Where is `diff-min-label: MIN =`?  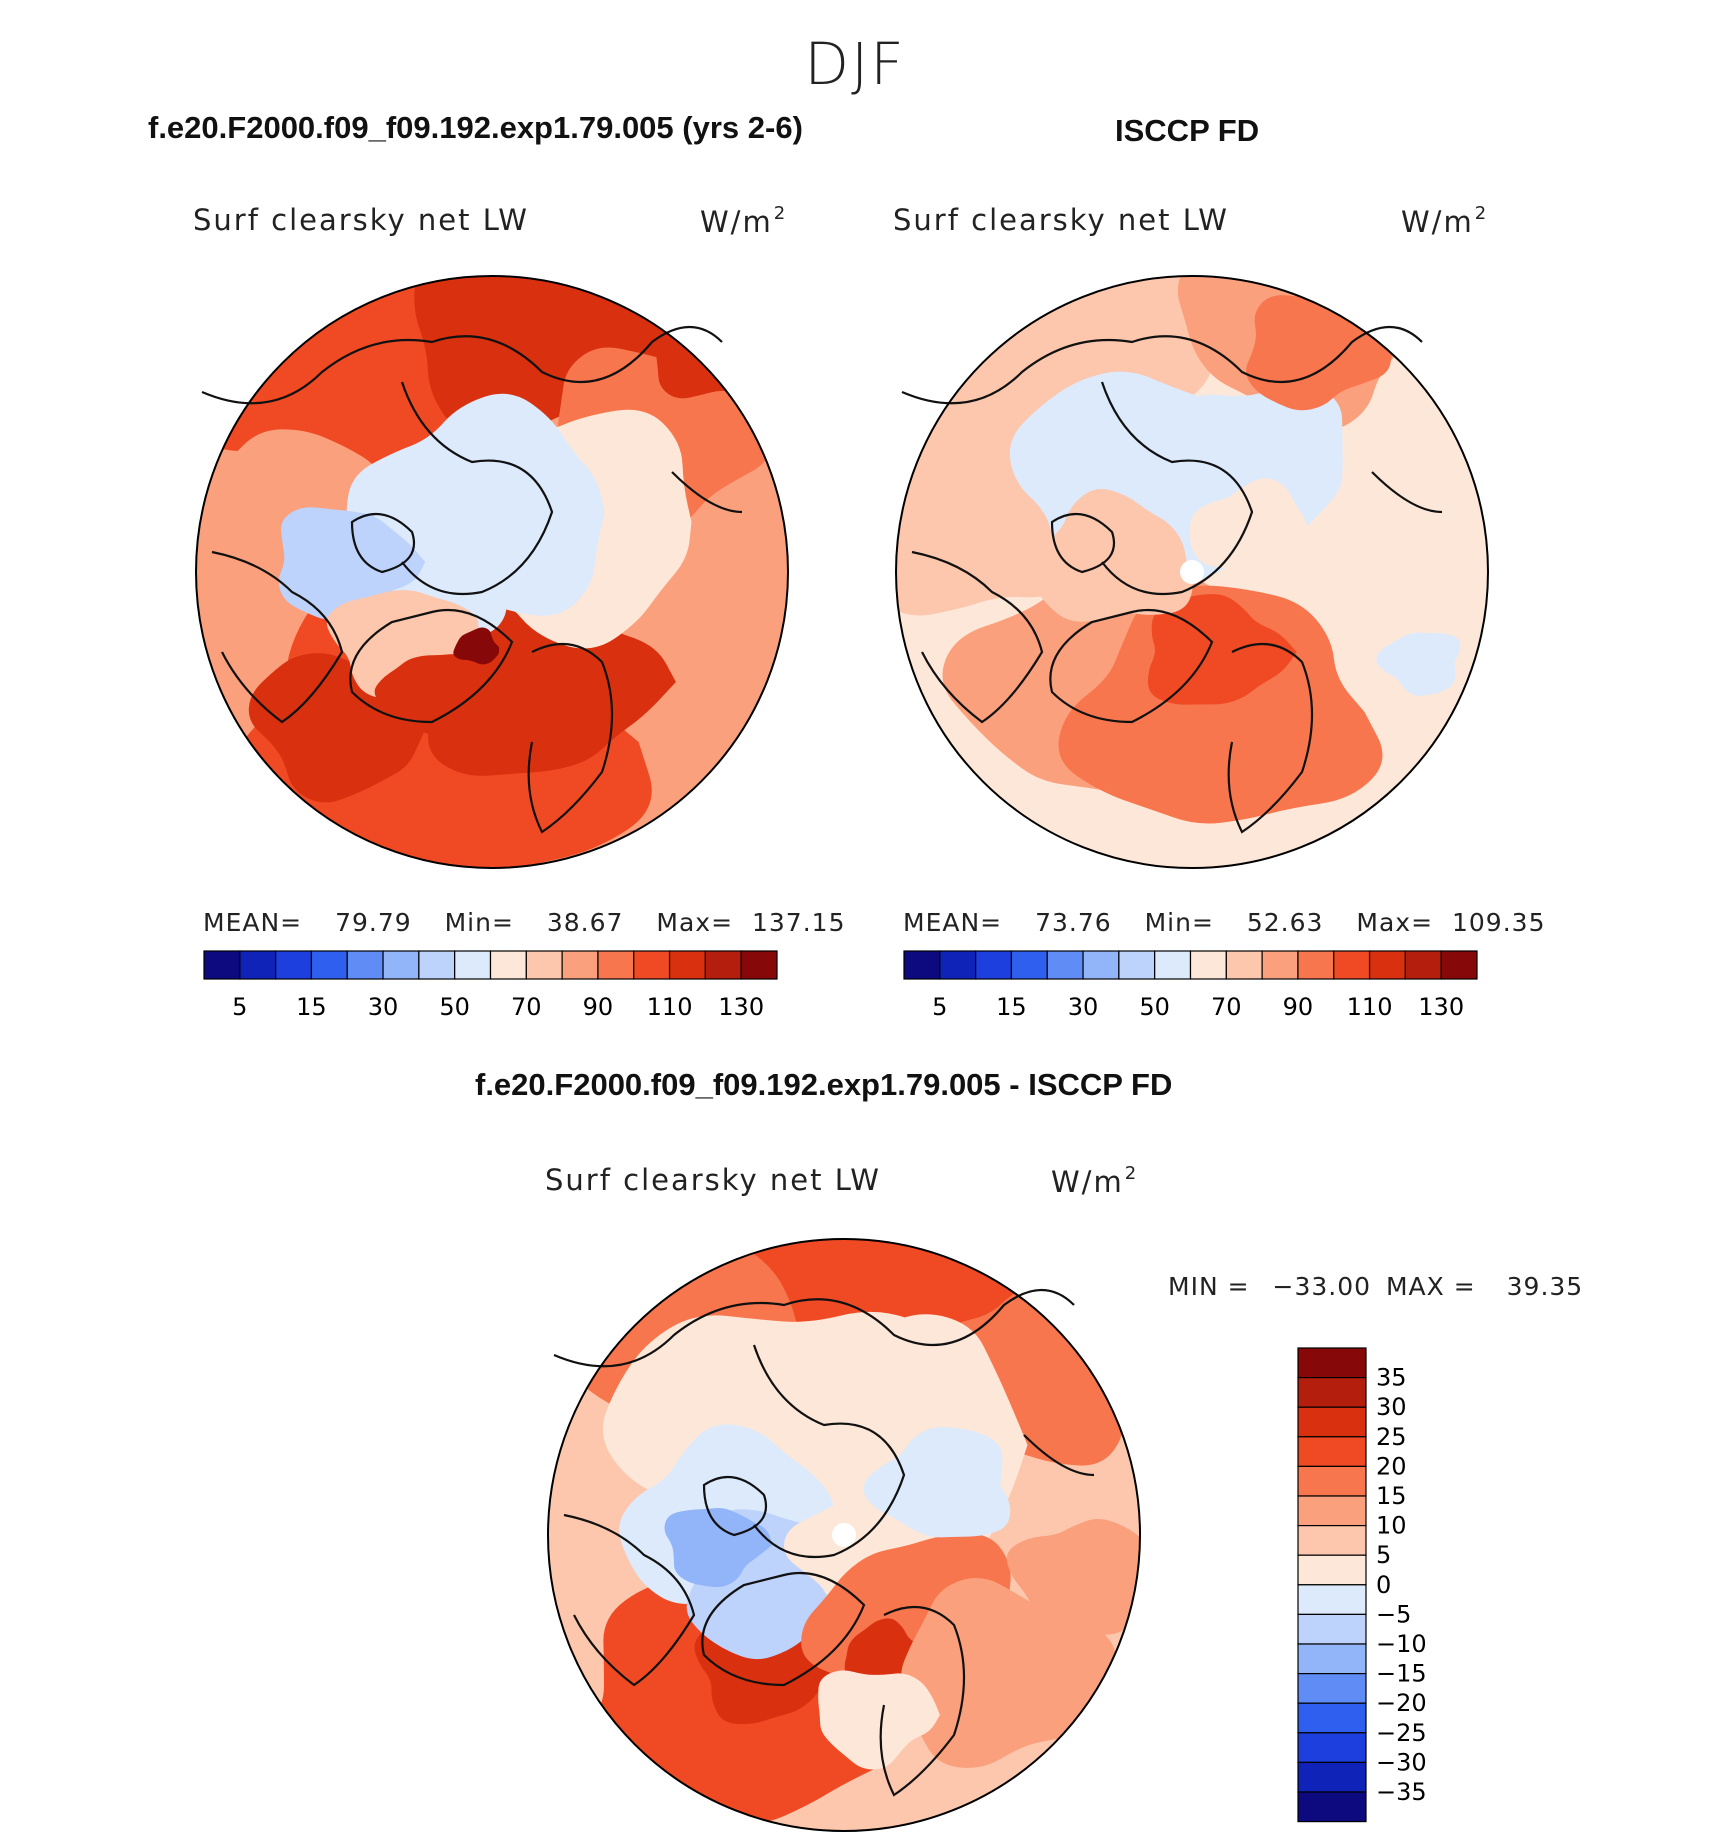
diff-min-label: MIN = is located at coordinates (1209, 1286).